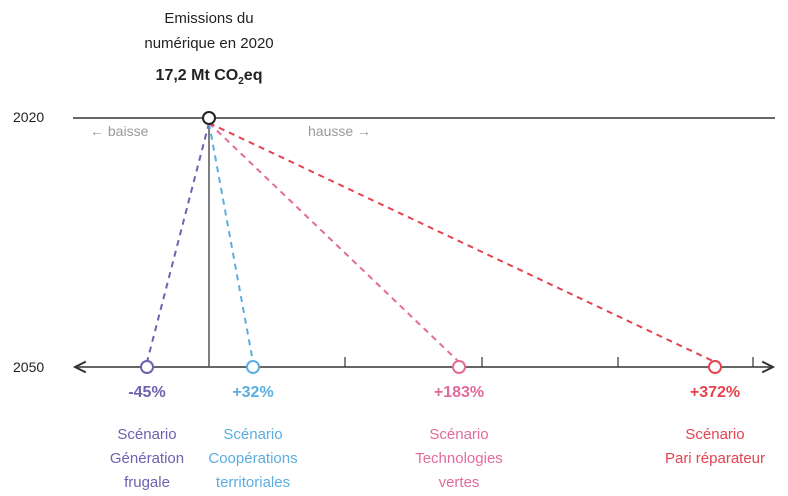 This screenshot has width=788, height=496. I want to click on baseline-value: 17,2 Mt CO2eq, so click(209, 77).